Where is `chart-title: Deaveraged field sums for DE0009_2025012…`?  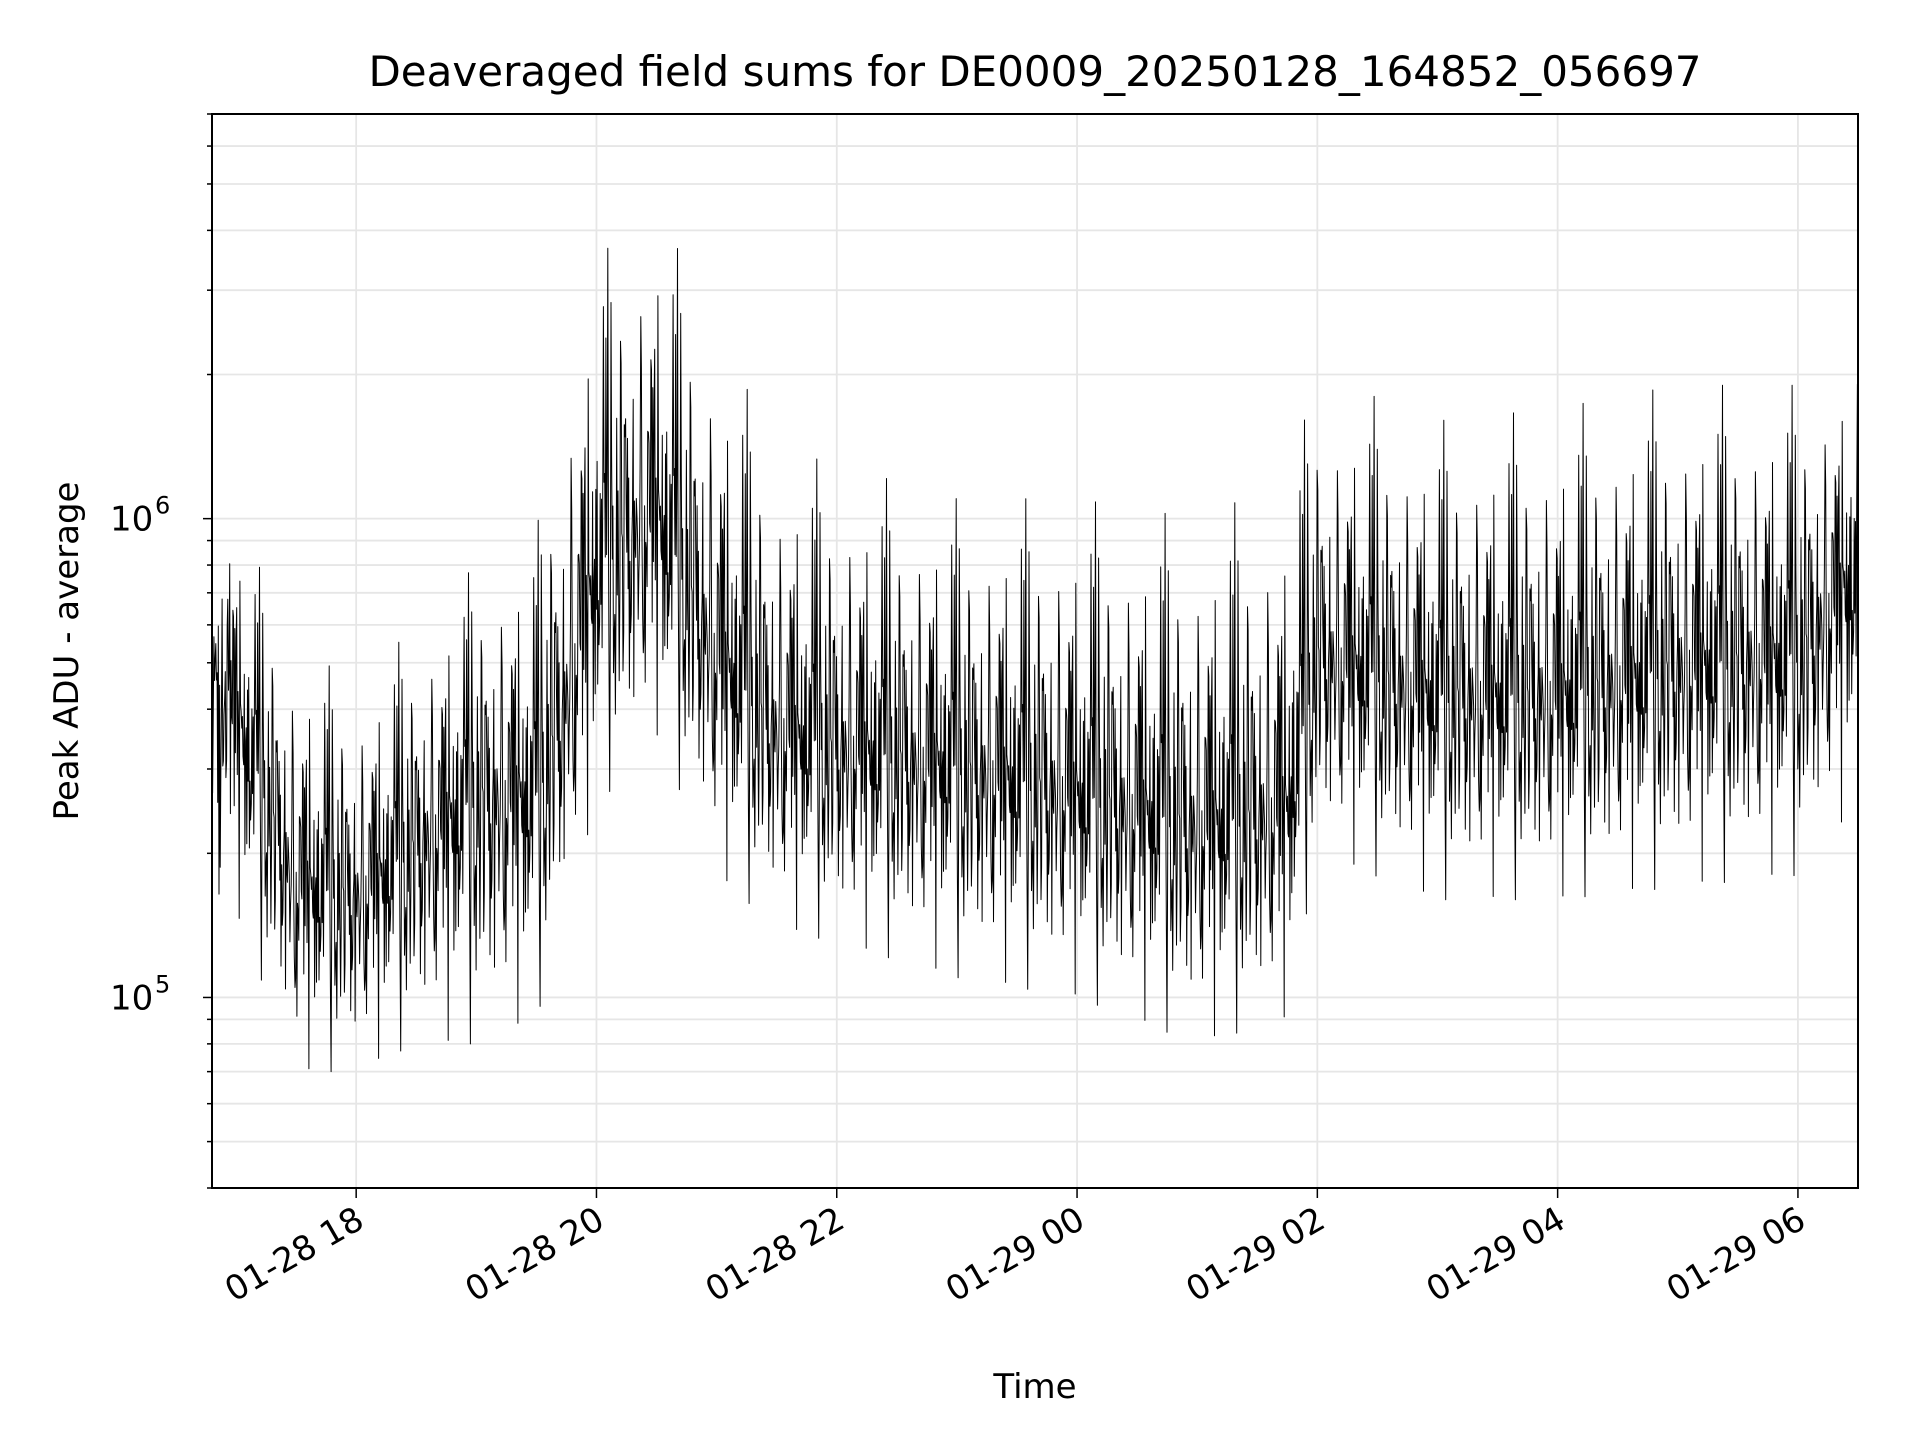
chart-title: Deaveraged field sums for DE0009_2025012… is located at coordinates (1034, 71).